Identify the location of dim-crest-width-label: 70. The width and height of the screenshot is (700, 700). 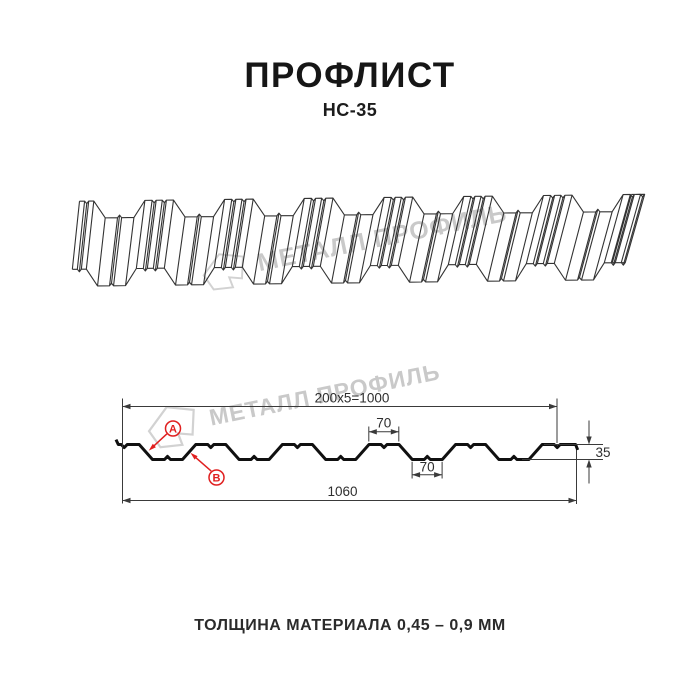
(383, 422).